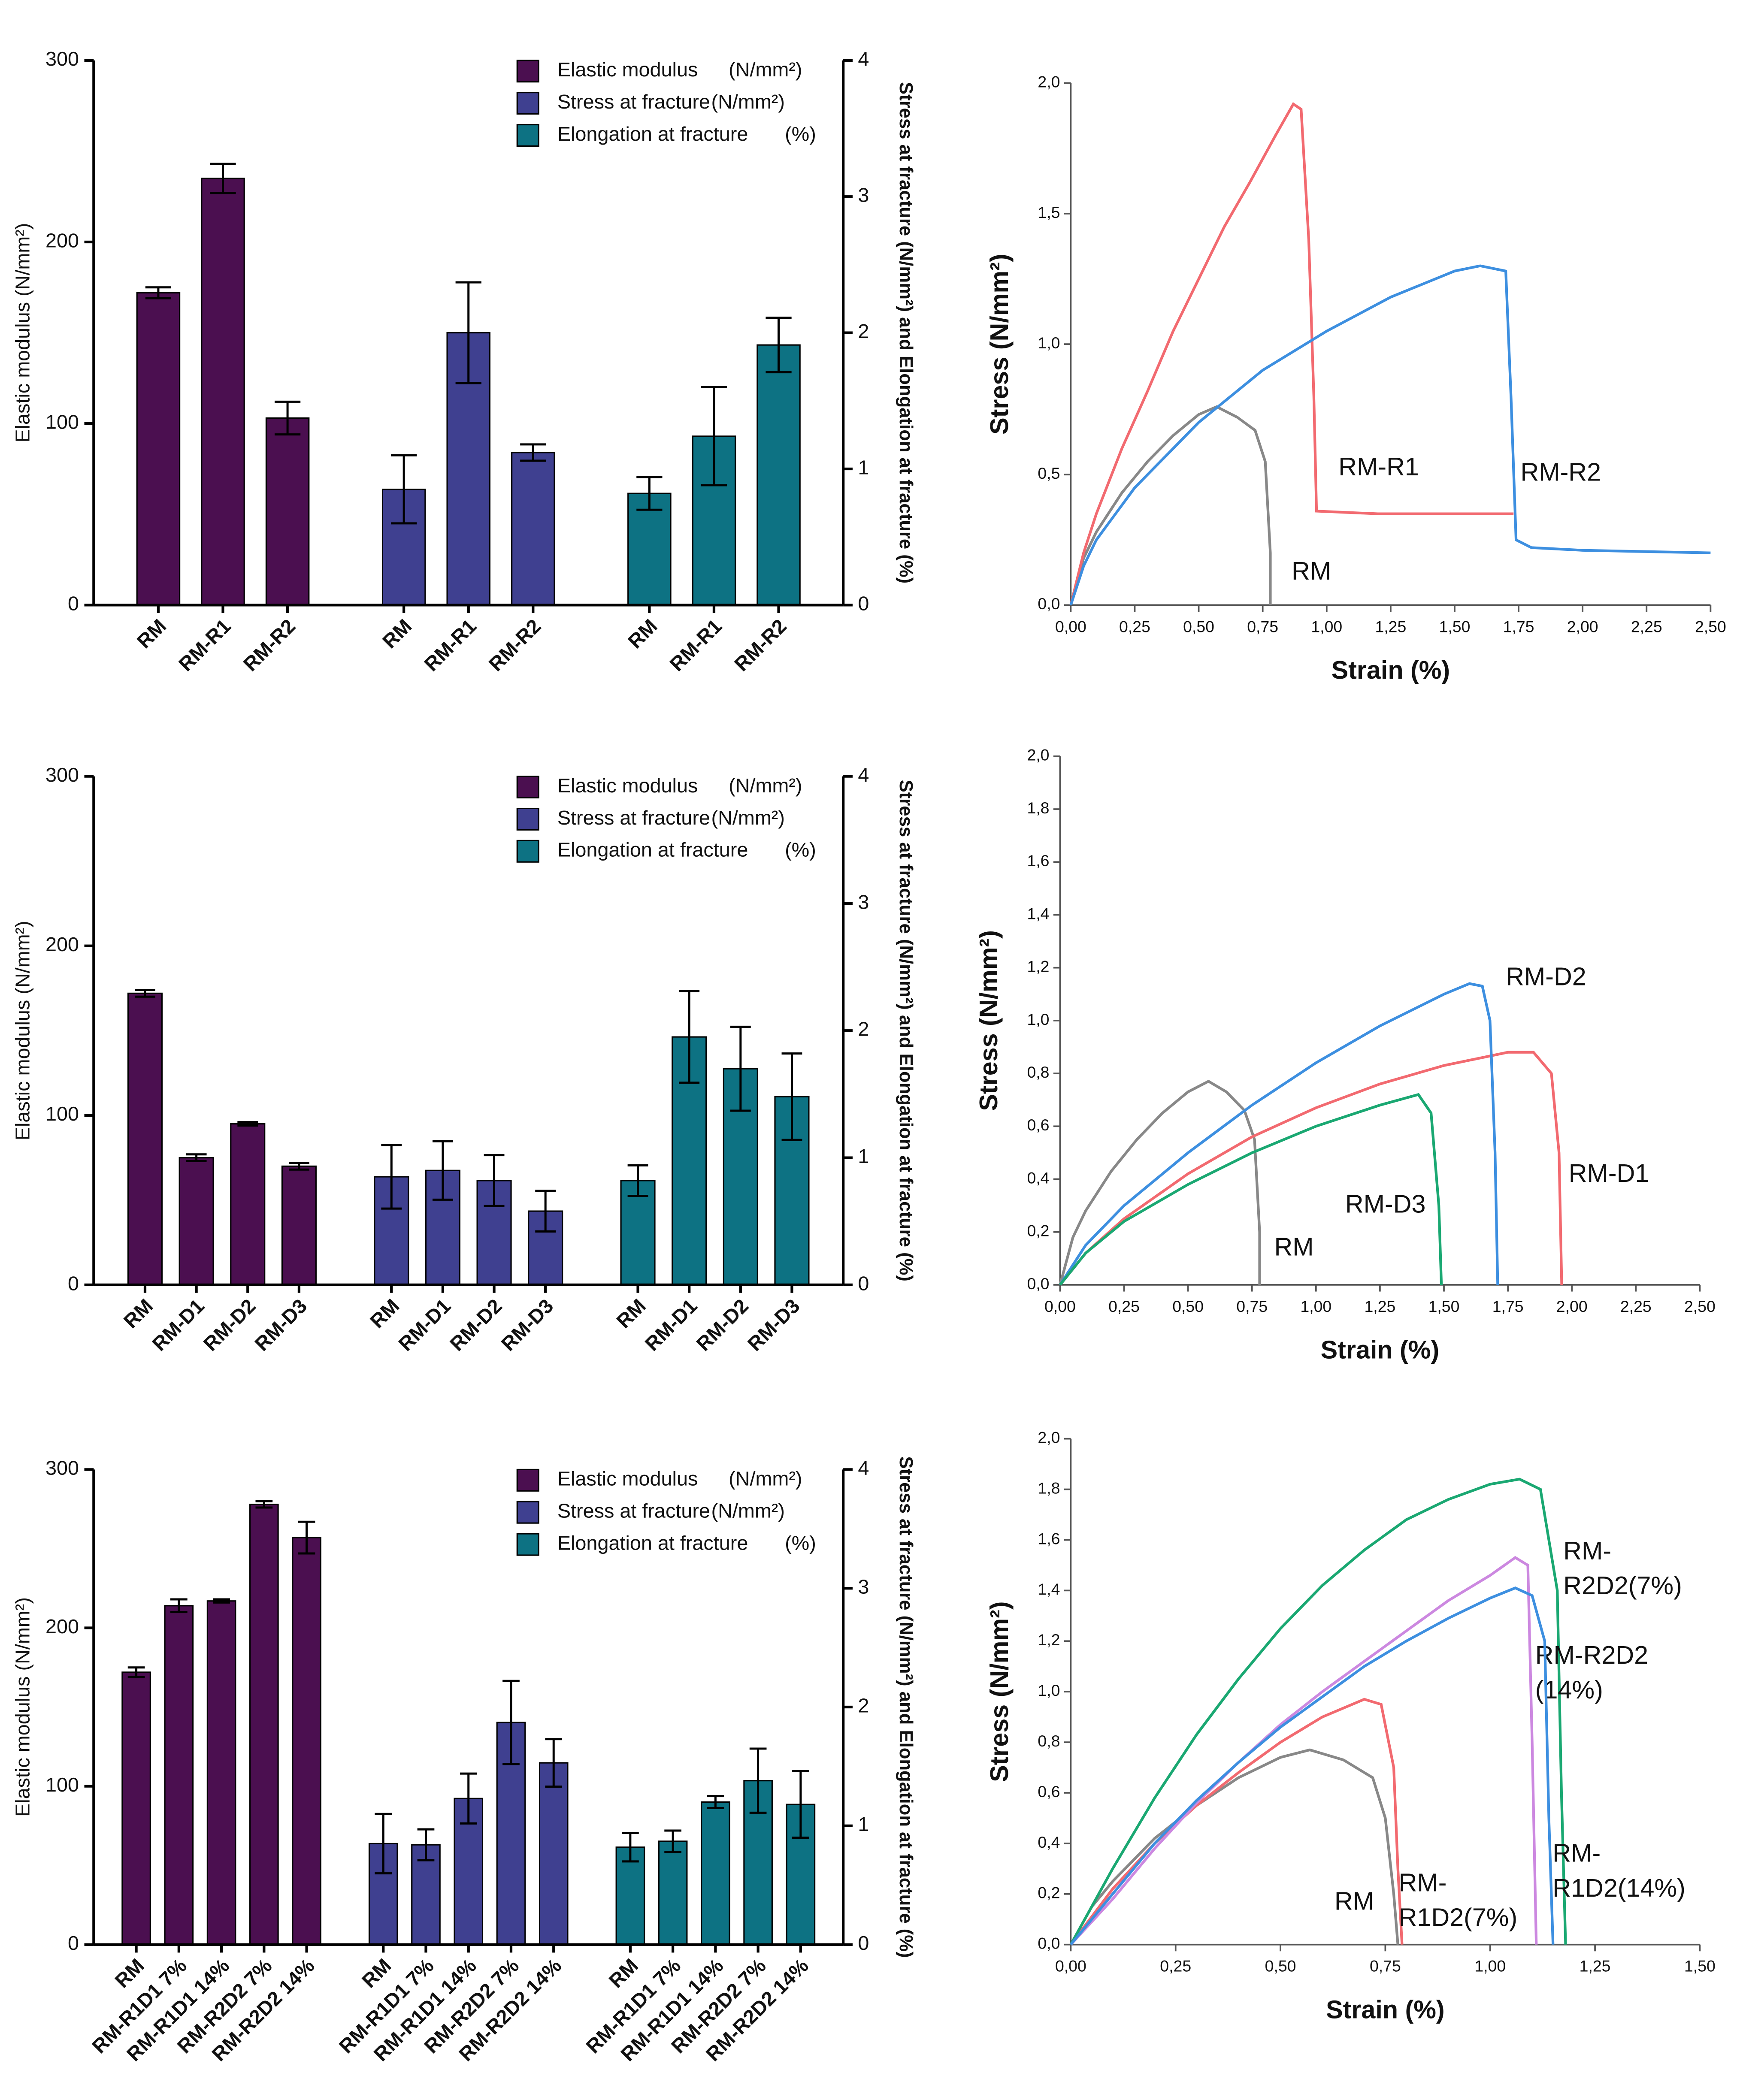 This screenshot has width=1740, height=2100. Describe the element at coordinates (1311, 570) in the screenshot. I see `series-label: RM` at that location.